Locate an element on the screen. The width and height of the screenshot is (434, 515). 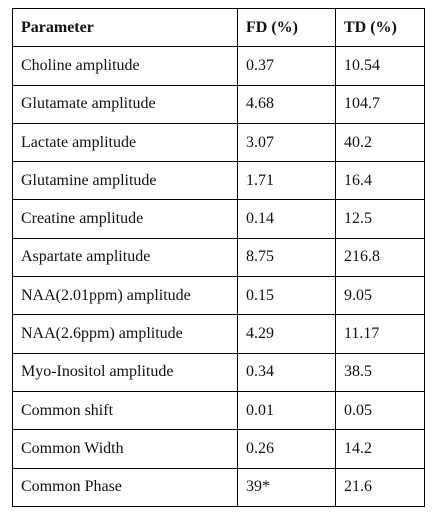
value-cell: 8.75 is located at coordinates (286, 257).